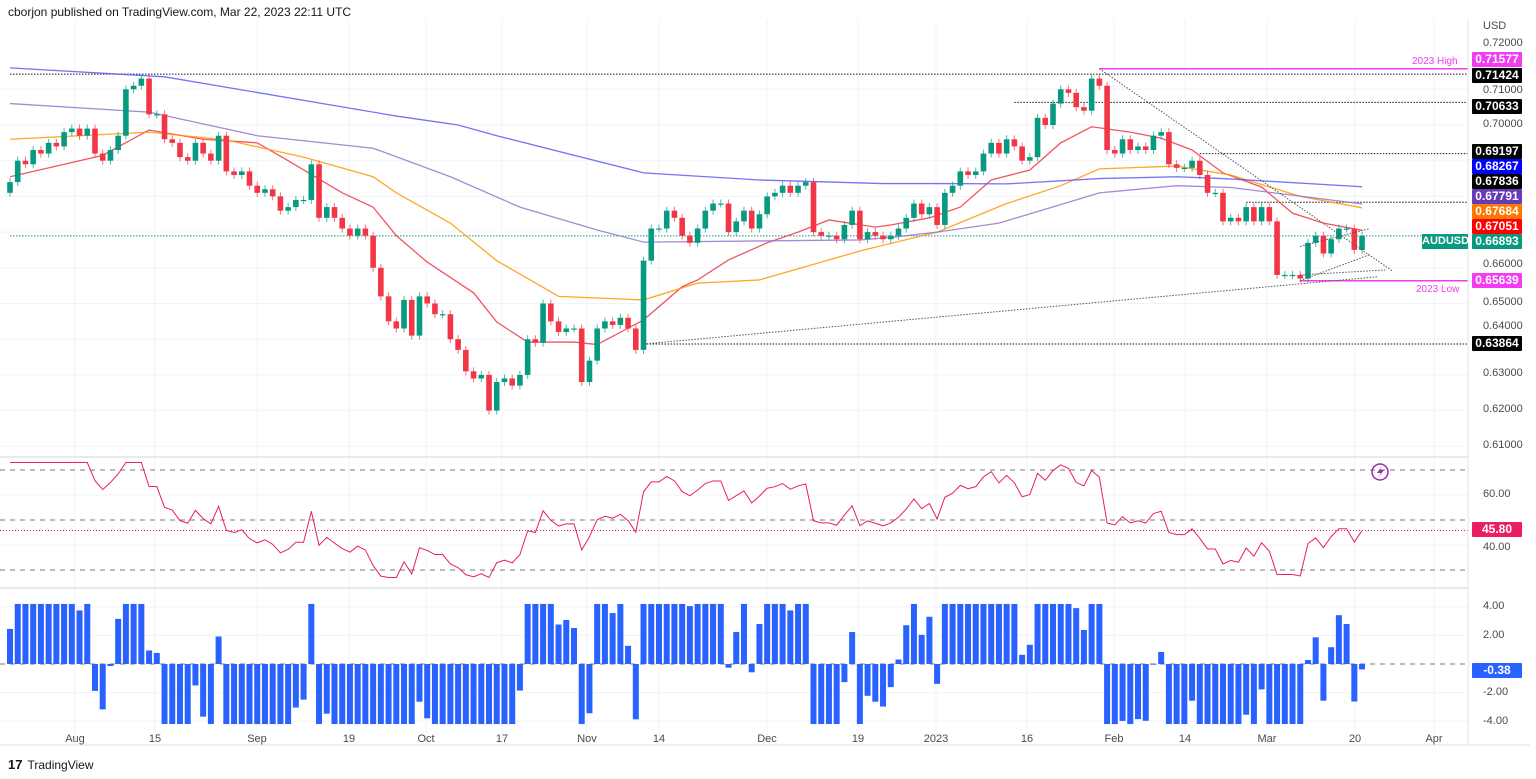 The height and width of the screenshot is (779, 1536). Describe the element at coordinates (349, 739) in the screenshot. I see `time-axis-label: 19` at that location.